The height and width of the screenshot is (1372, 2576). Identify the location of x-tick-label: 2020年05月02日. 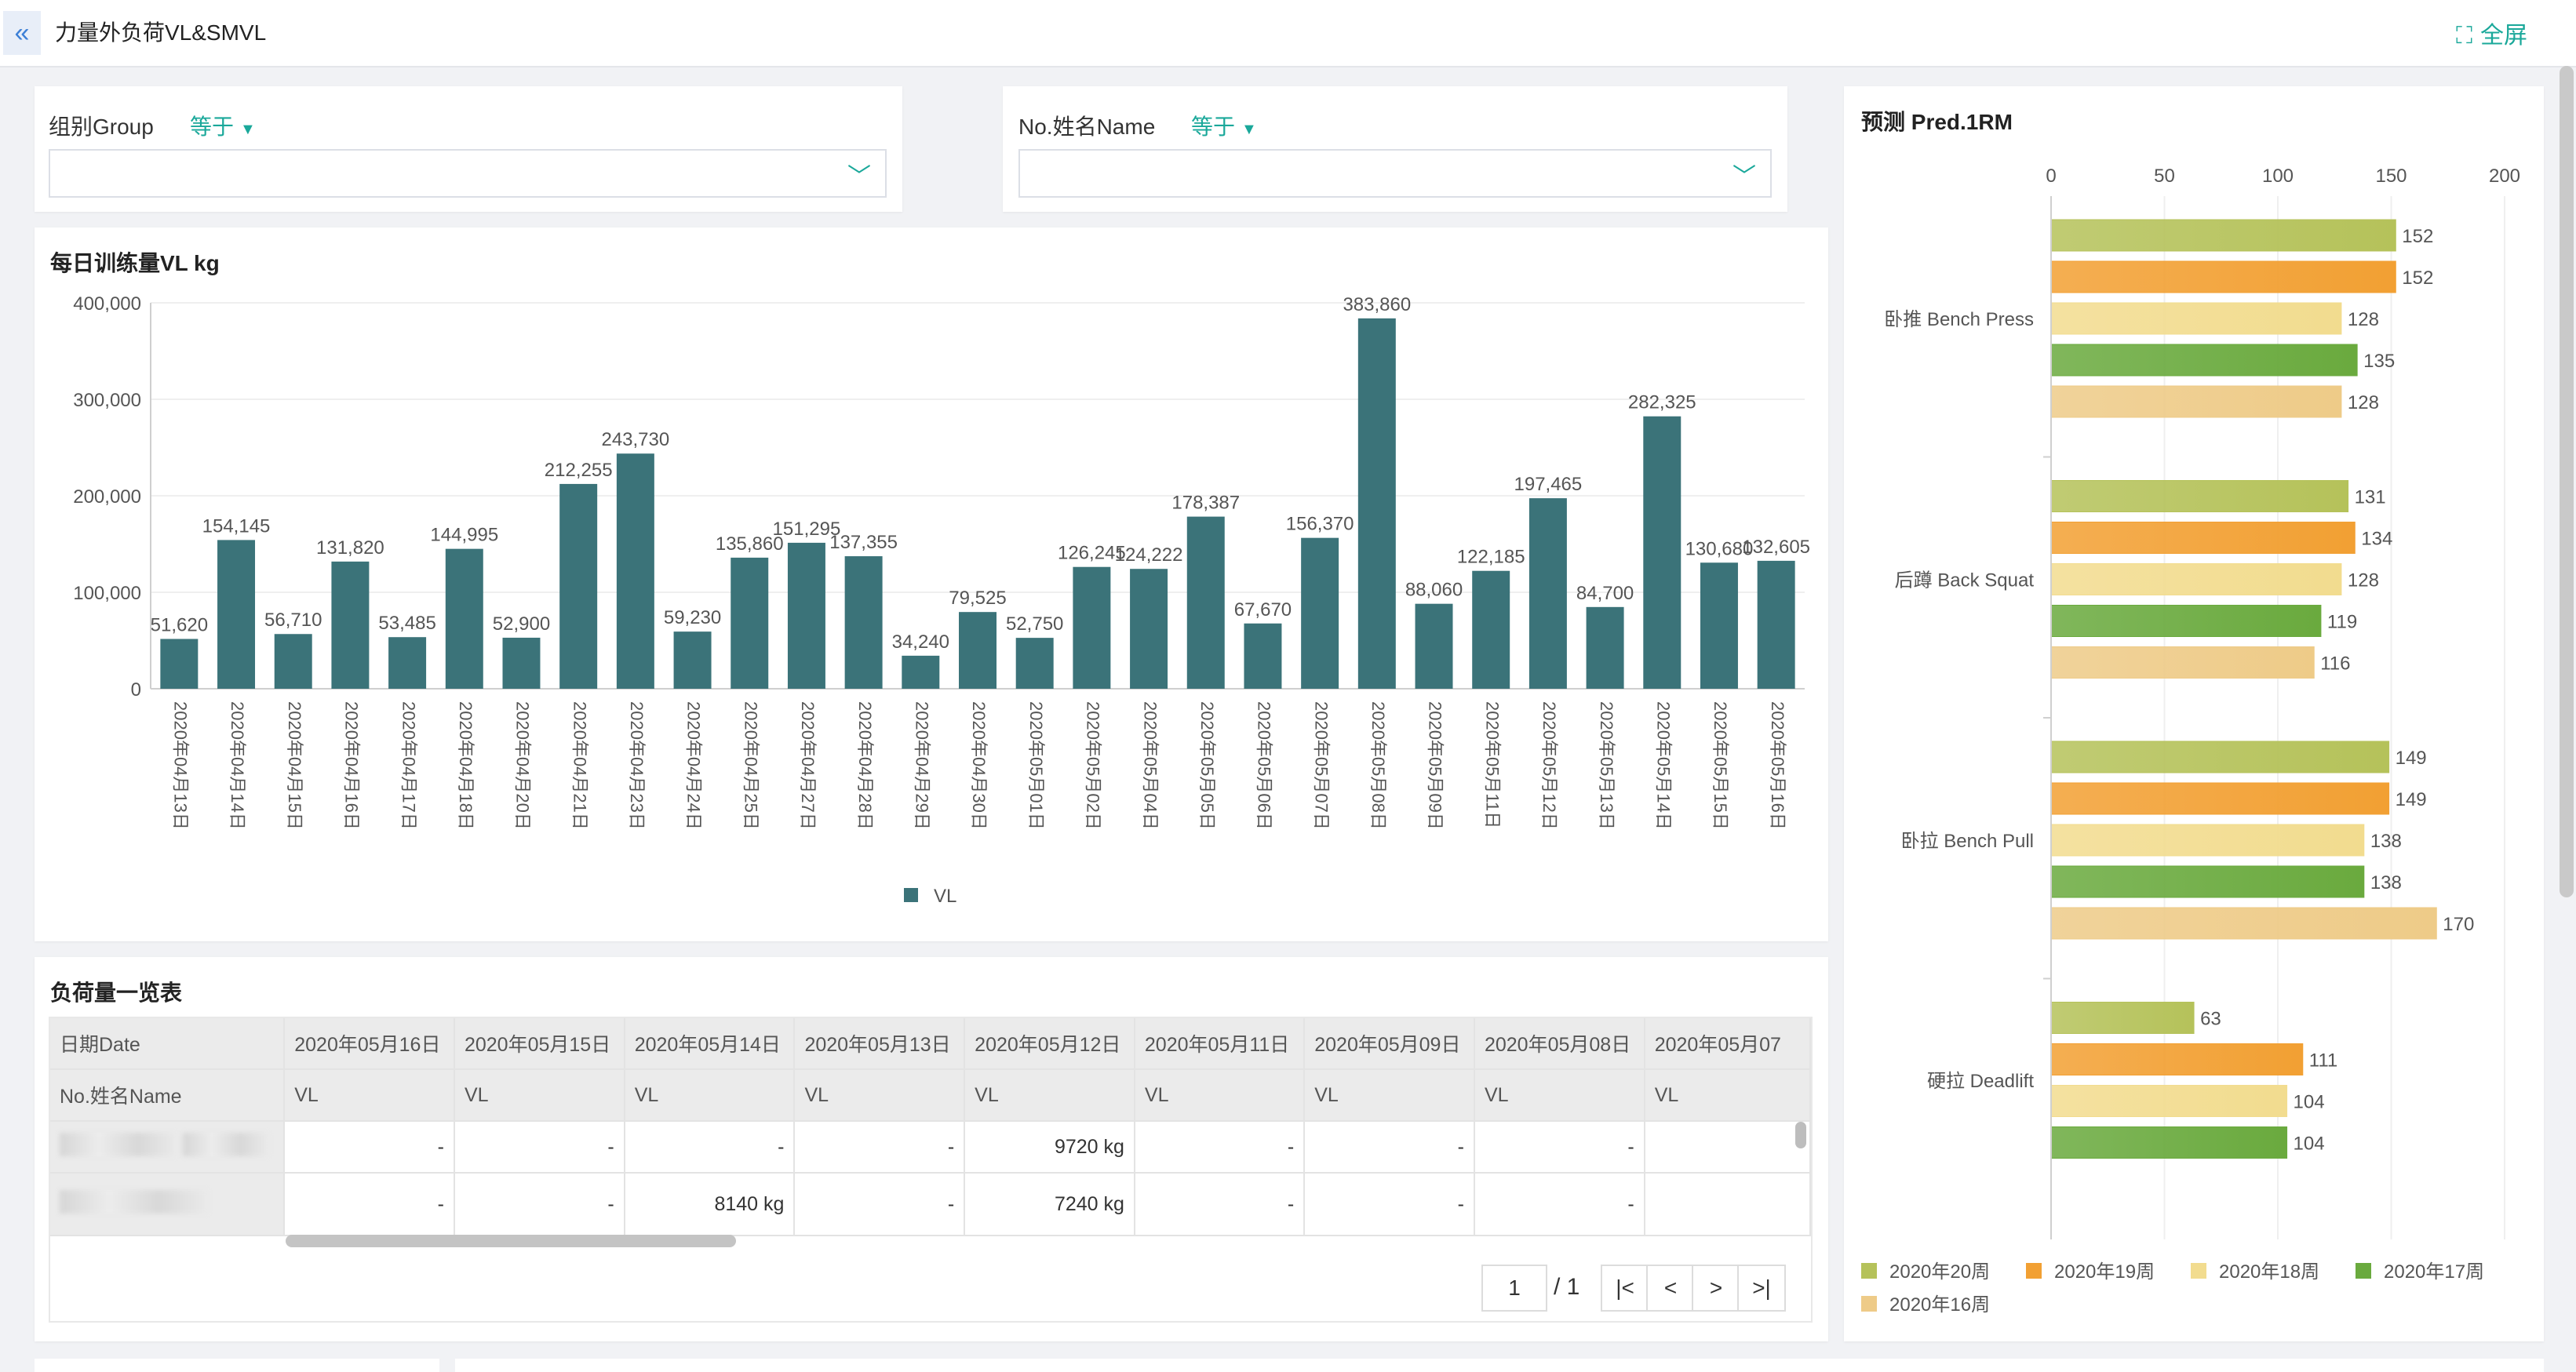
(1093, 765).